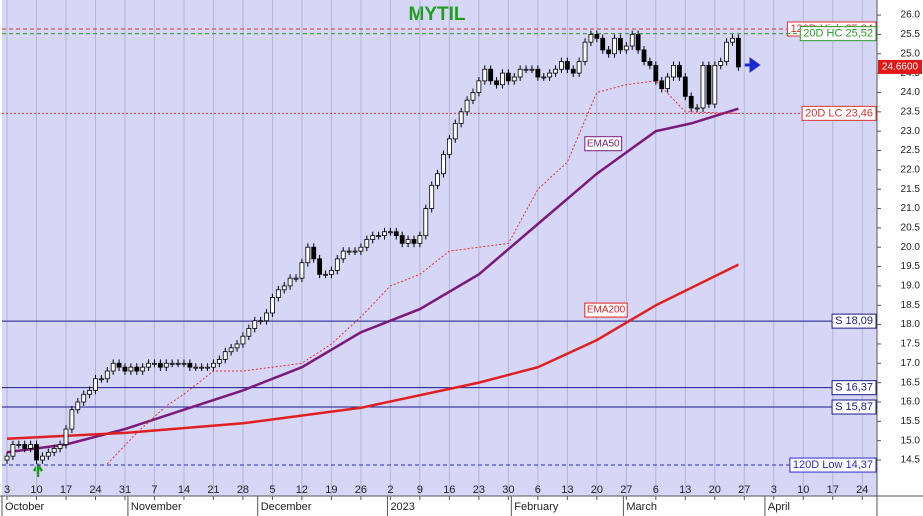 Image resolution: width=923 pixels, height=516 pixels. What do you see at coordinates (900, 66) in the screenshot?
I see `last-price-box` at bounding box center [900, 66].